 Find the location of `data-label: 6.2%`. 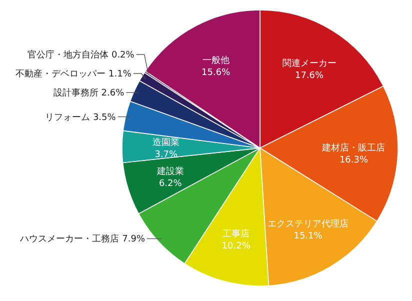

data-label: 6.2% is located at coordinates (170, 183).